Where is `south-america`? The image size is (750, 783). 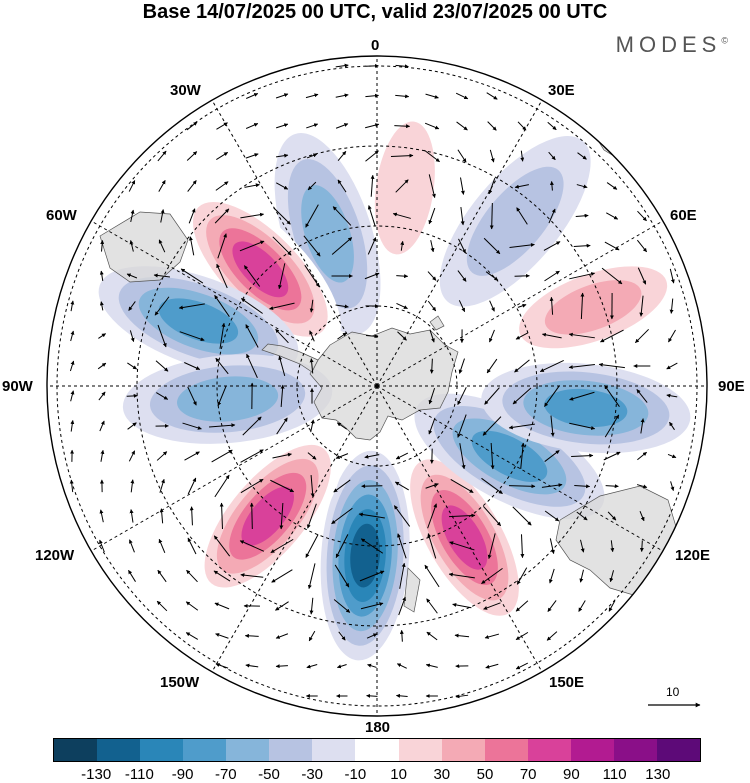 south-america is located at coordinates (144, 247).